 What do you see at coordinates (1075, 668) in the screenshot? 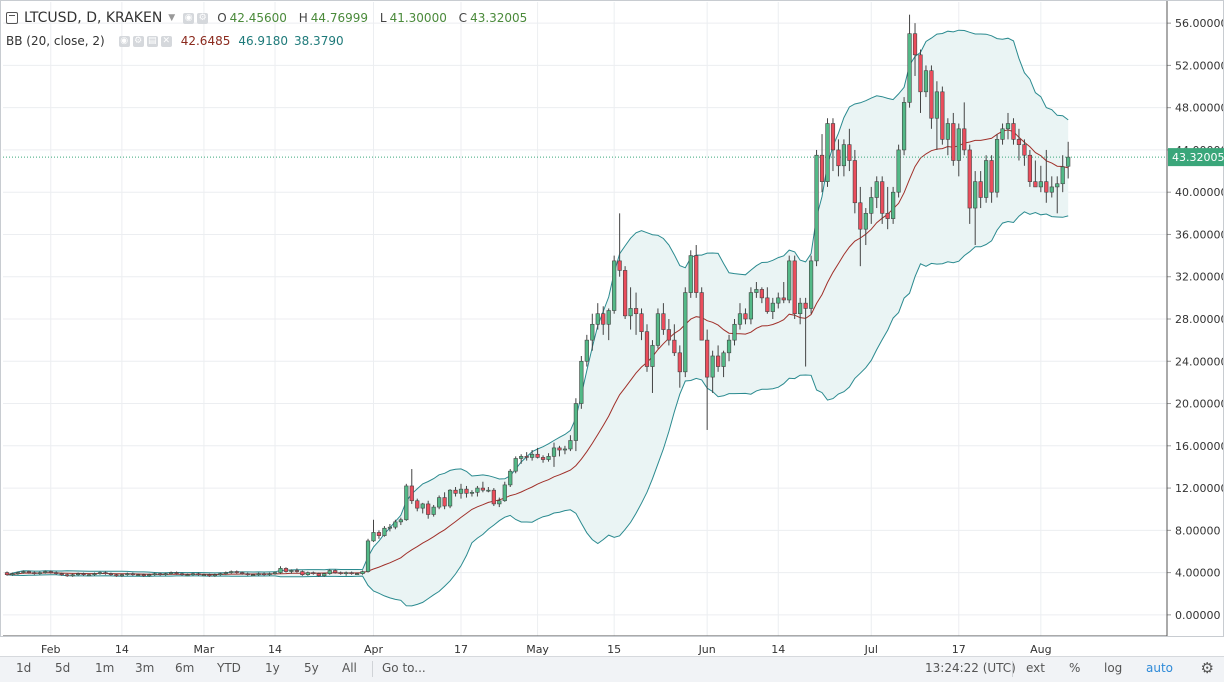
I see `percent-toggle: %` at bounding box center [1075, 668].